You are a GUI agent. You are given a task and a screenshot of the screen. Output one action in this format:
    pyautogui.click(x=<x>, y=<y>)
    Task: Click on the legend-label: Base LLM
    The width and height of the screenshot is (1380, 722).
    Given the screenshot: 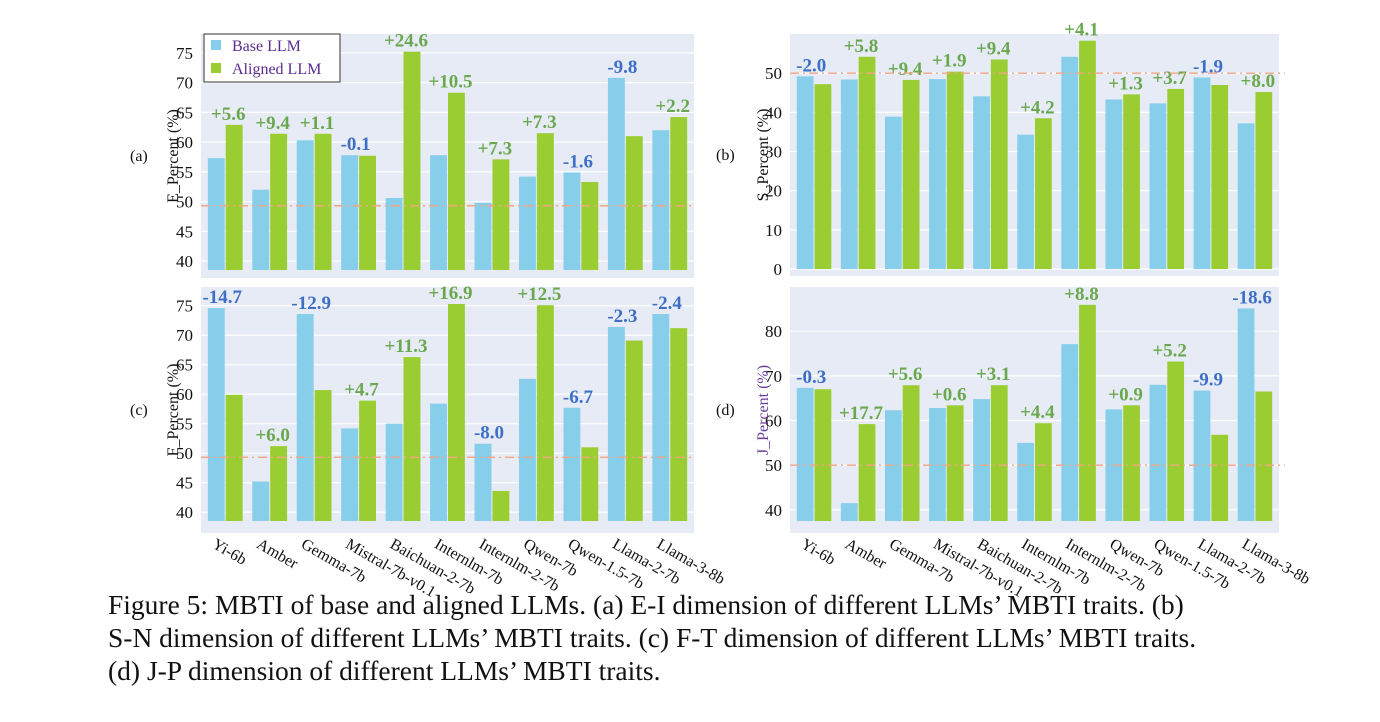 What is the action you would take?
    pyautogui.click(x=266, y=46)
    